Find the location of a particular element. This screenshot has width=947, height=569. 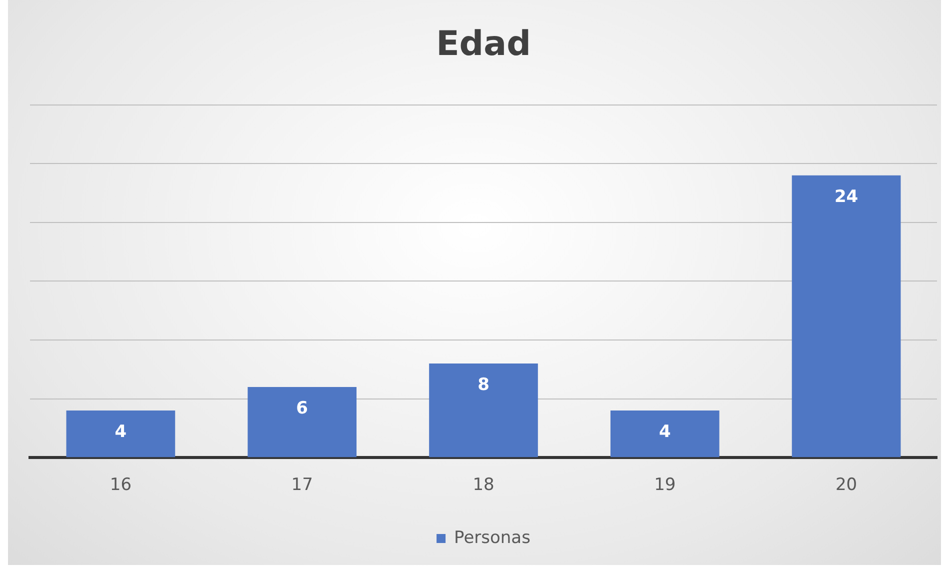

data-label: 24 is located at coordinates (846, 196).